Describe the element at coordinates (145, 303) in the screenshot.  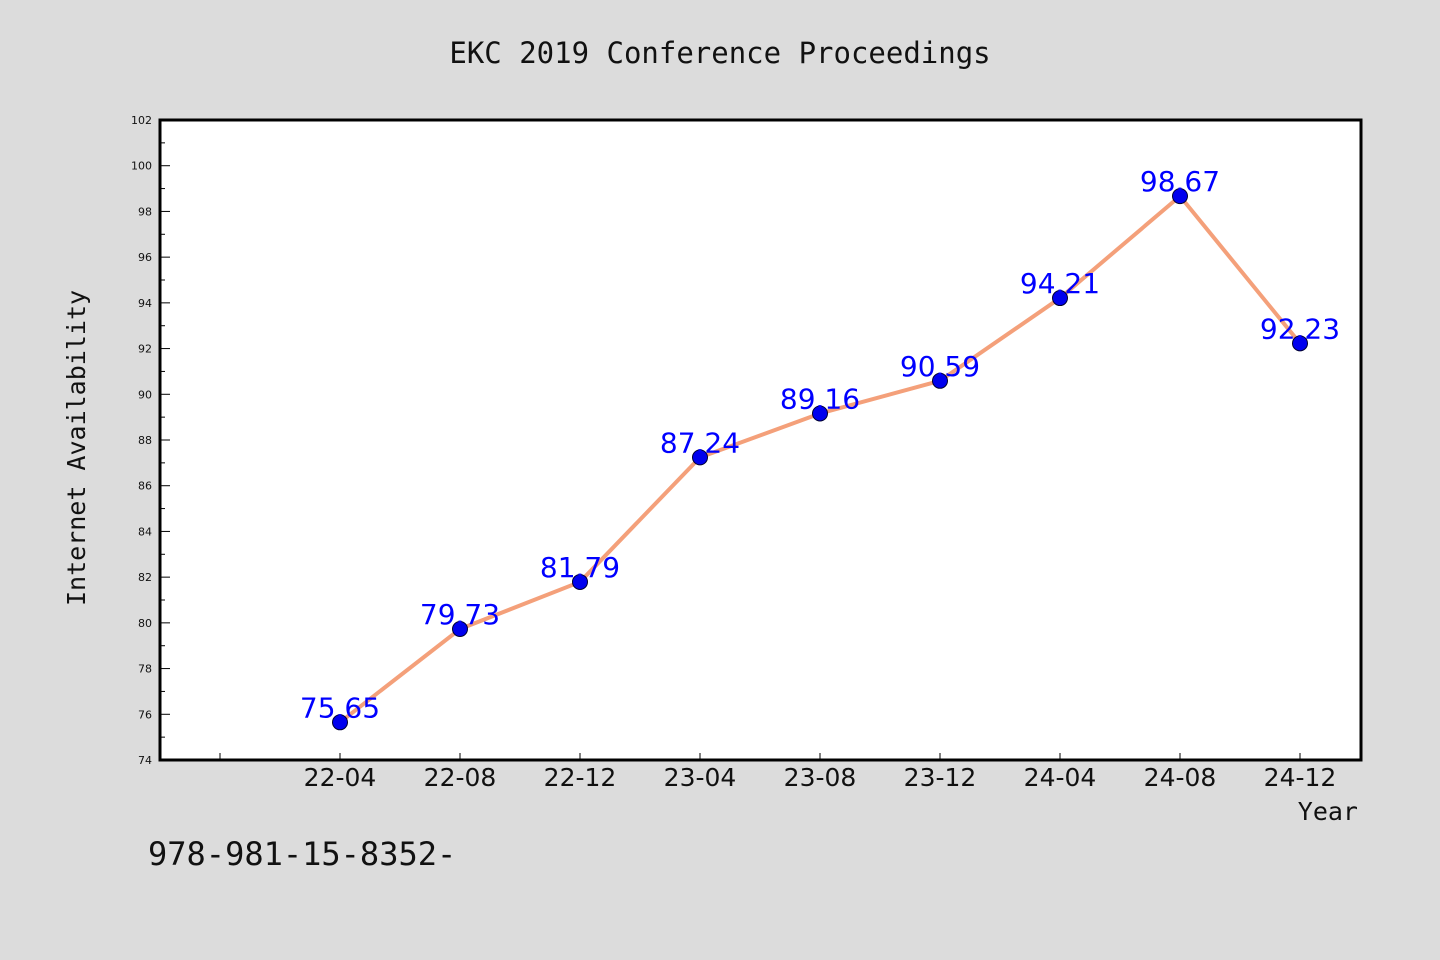
I see `y-tick-label: 94` at that location.